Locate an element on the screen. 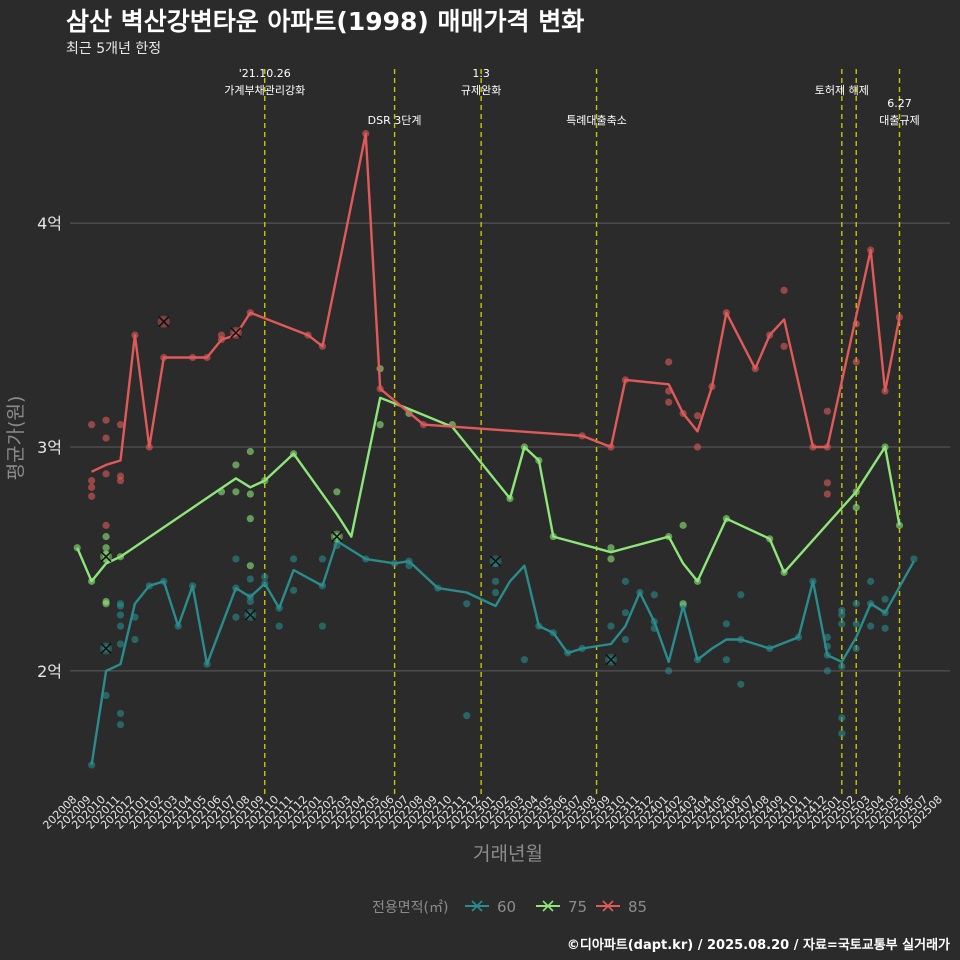  legend: 전용면적(㎡) 60 75 85 is located at coordinates (509, 907).